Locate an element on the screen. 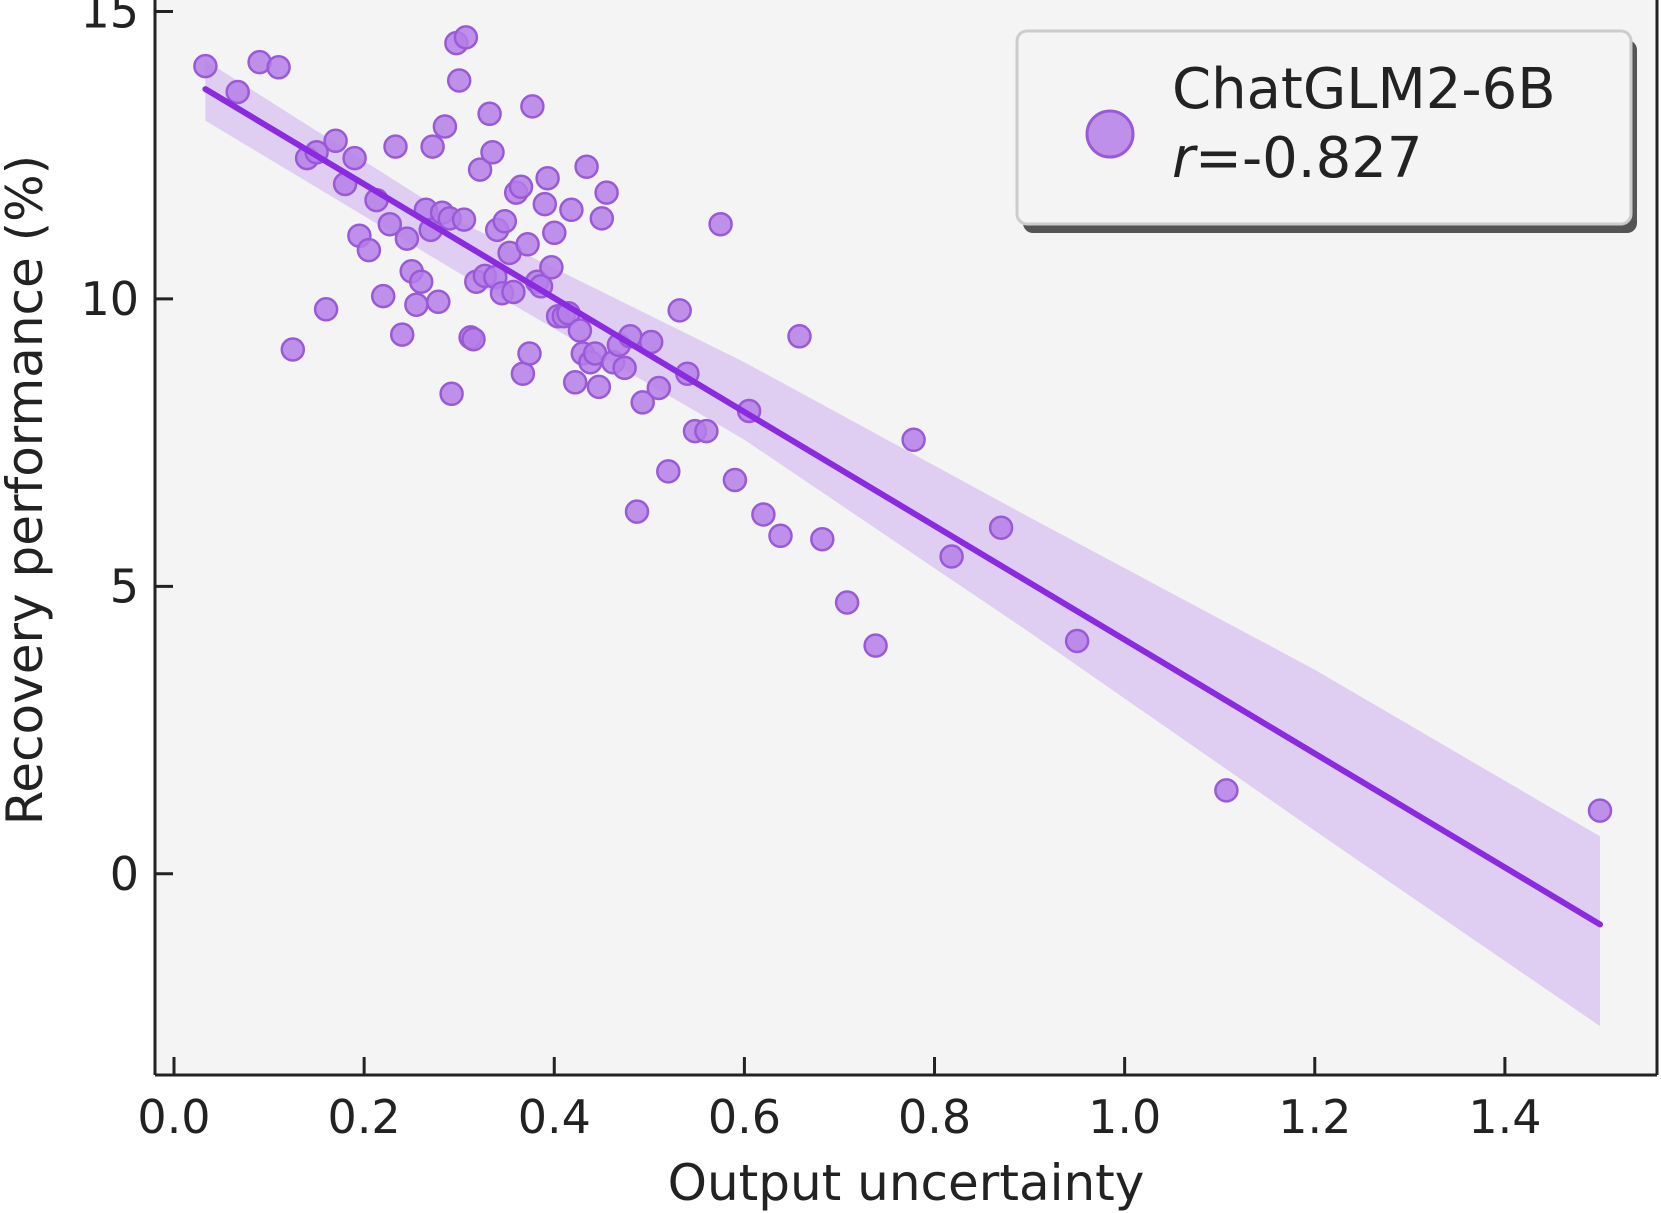 Image resolution: width=1661 pixels, height=1213 pixels. x-tick-label: 1.2 is located at coordinates (1314, 1117).